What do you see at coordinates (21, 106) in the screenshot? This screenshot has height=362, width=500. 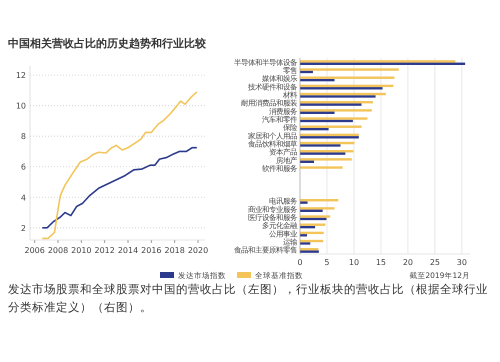 I see `y-tick-label: 10` at bounding box center [21, 106].